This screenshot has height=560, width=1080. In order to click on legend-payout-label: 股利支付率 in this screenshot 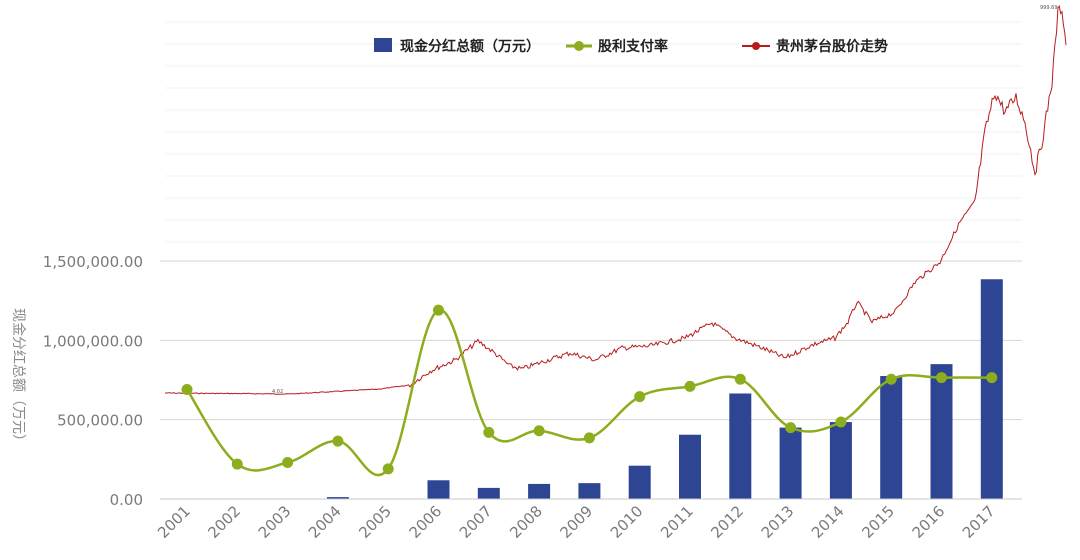, I will do `click(633, 46)`.